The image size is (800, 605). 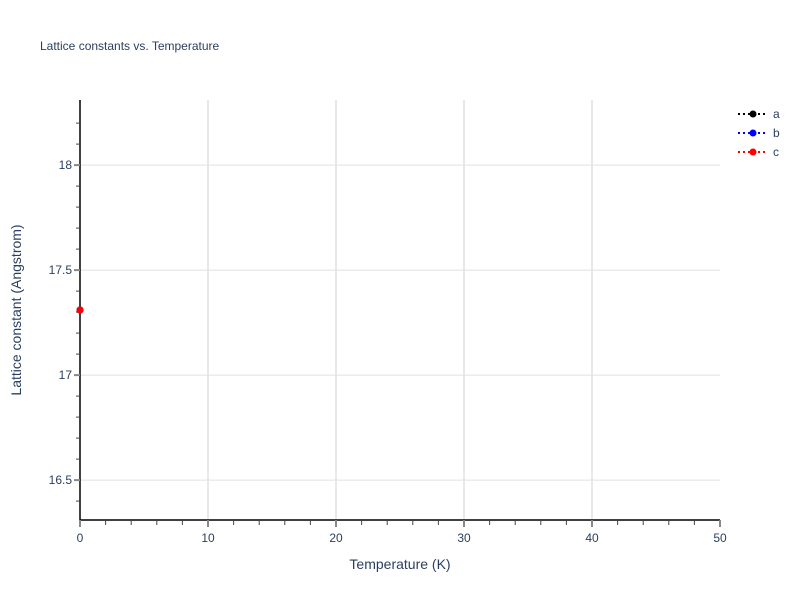 What do you see at coordinates (464, 538) in the screenshot?
I see `x-tick-label: 30` at bounding box center [464, 538].